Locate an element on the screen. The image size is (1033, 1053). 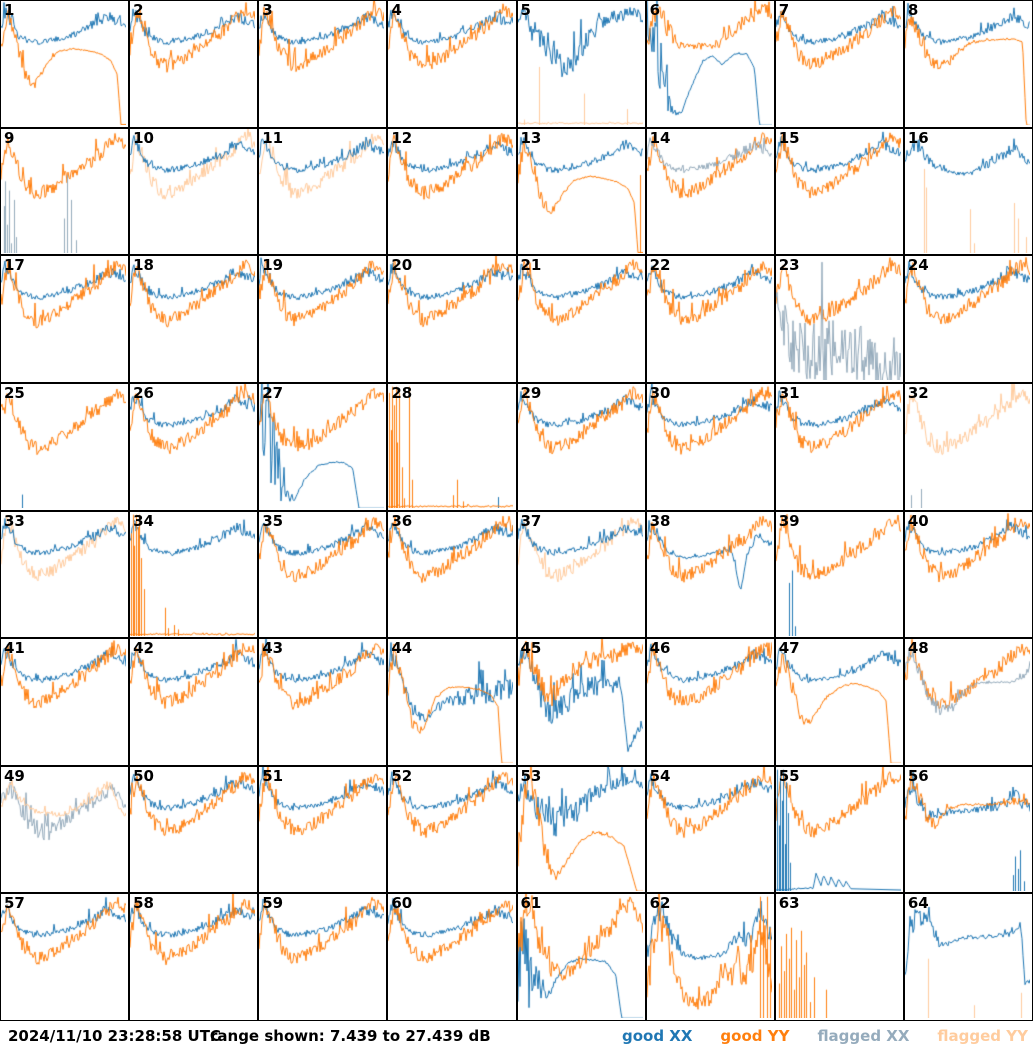
spectrum-panel: 42 is located at coordinates (194, 702).